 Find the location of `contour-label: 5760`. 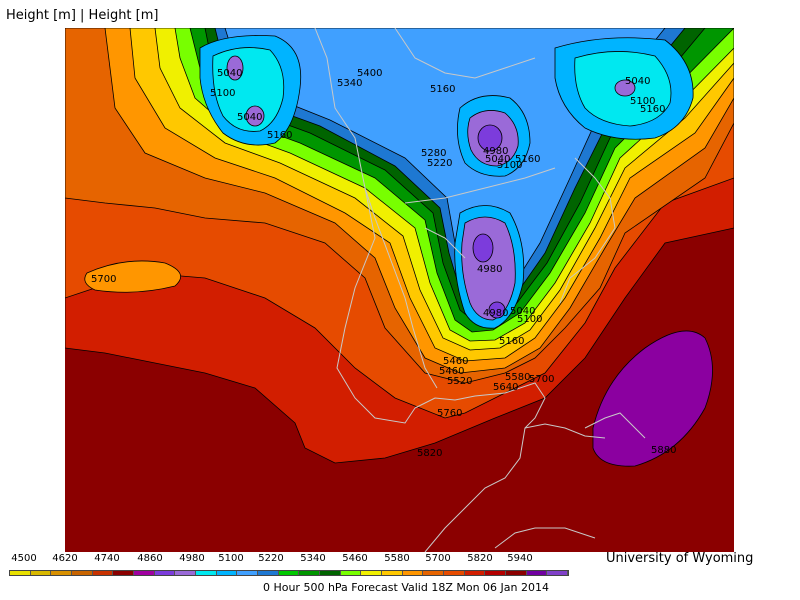

contour-label: 5760 is located at coordinates (449, 413).